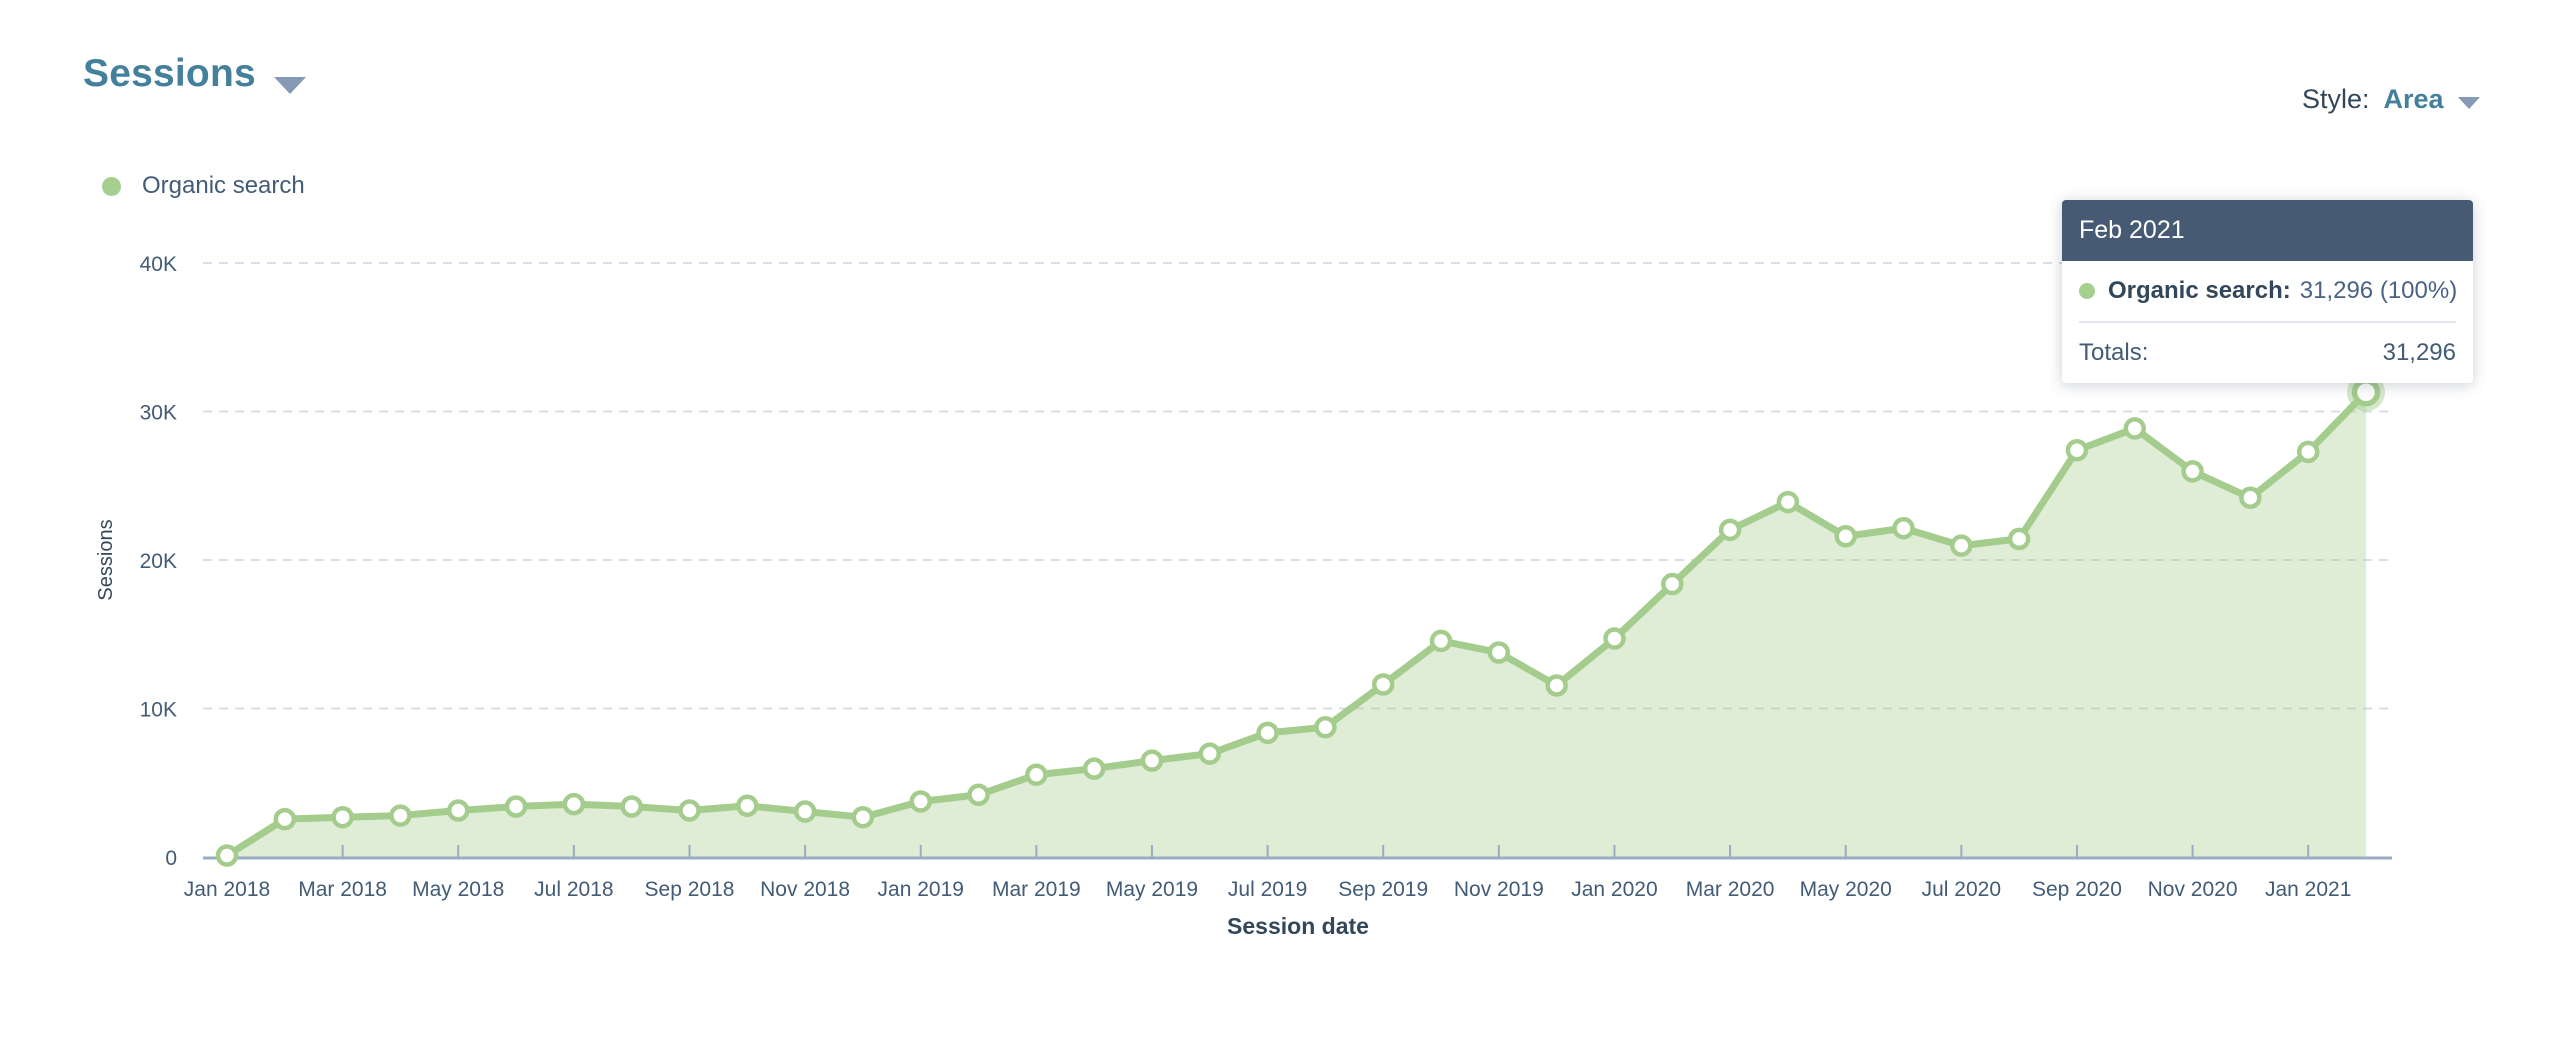 The width and height of the screenshot is (2560, 1038). What do you see at coordinates (2413, 99) in the screenshot?
I see `style-value-dropdown: Area` at bounding box center [2413, 99].